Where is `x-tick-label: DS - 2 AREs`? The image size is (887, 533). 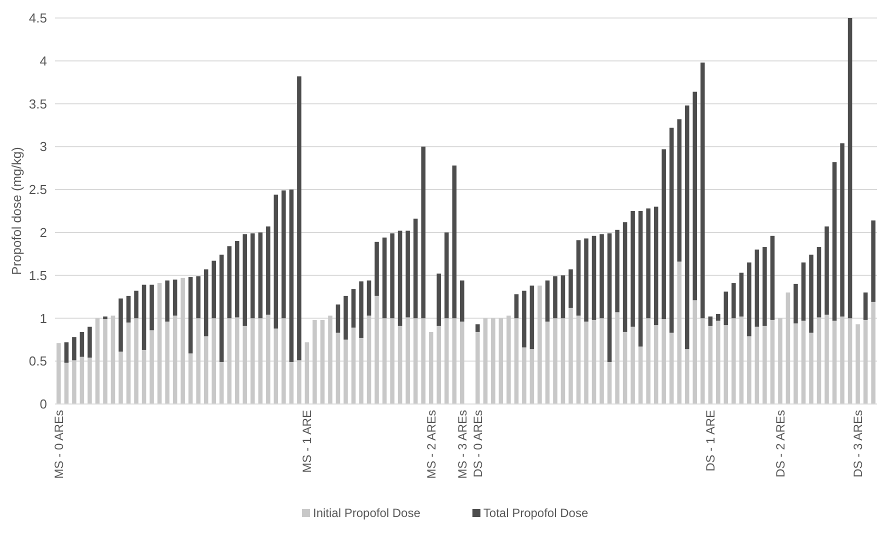
x-tick-label: DS - 2 AREs is located at coordinates (780, 444).